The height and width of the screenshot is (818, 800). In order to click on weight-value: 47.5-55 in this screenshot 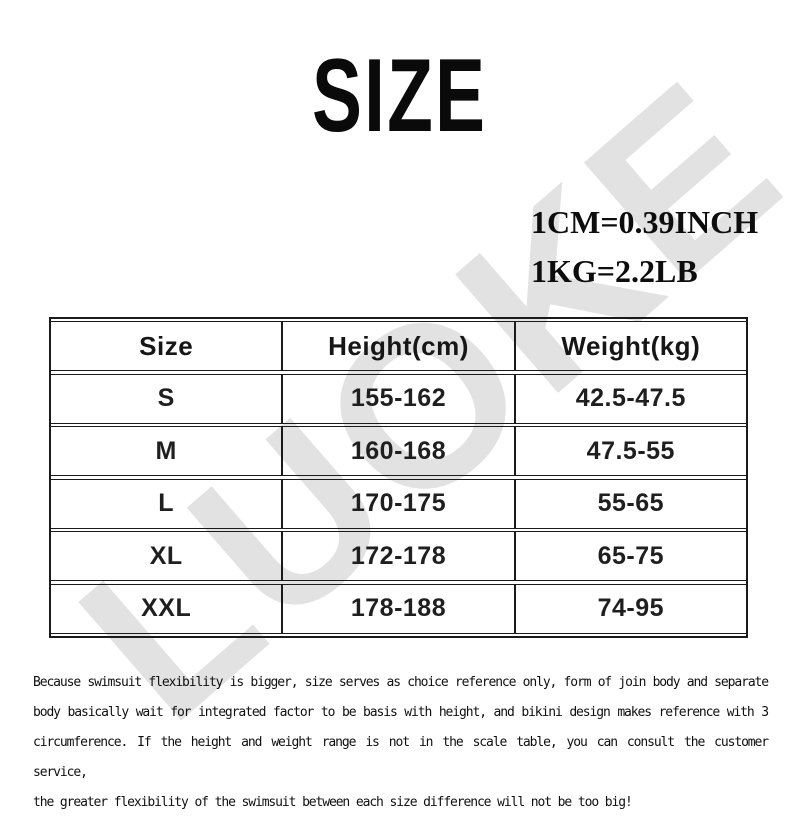, I will do `click(629, 451)`.